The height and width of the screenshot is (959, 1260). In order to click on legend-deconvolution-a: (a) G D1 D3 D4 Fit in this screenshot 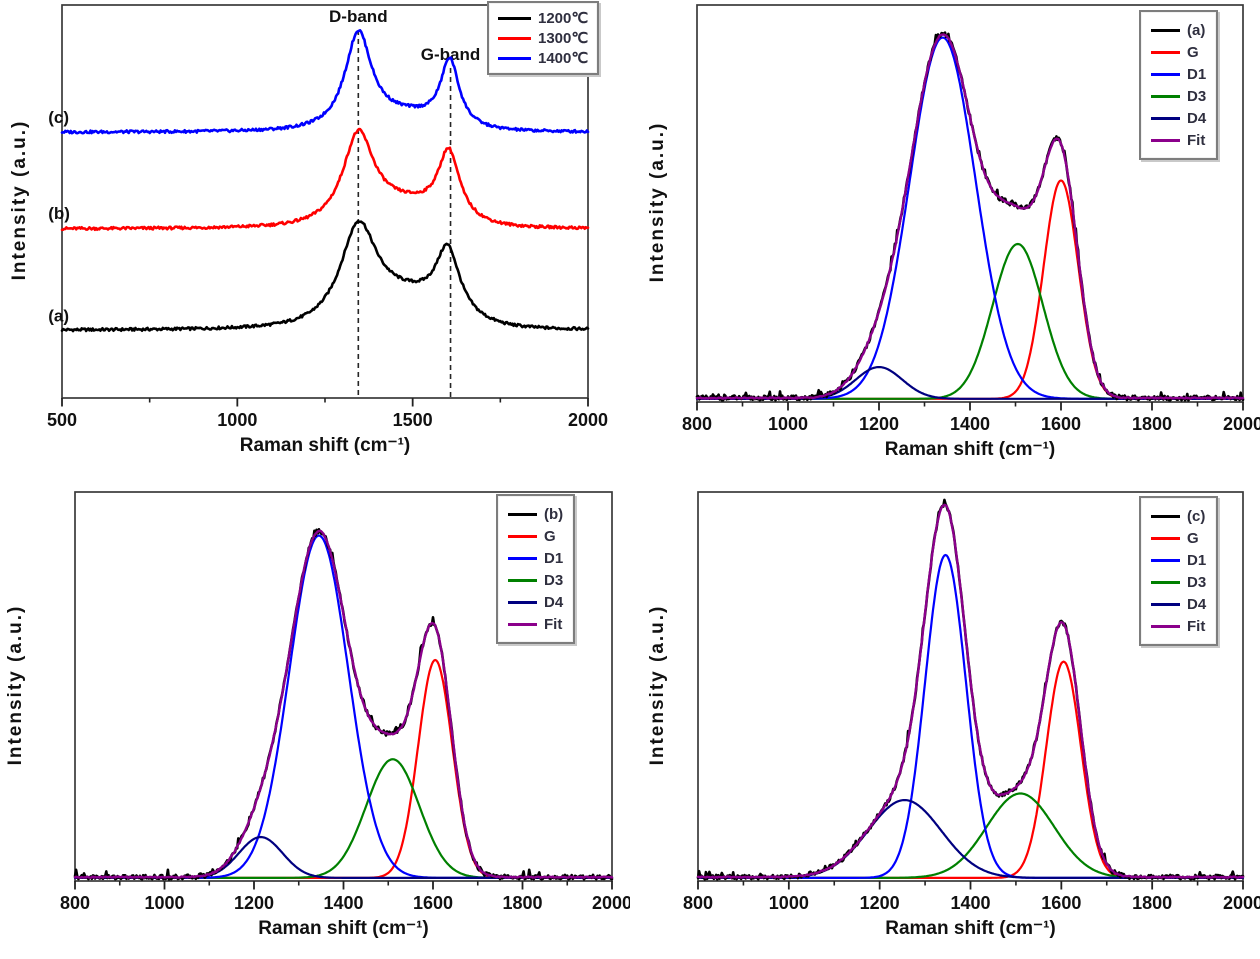, I will do `click(1179, 85)`.